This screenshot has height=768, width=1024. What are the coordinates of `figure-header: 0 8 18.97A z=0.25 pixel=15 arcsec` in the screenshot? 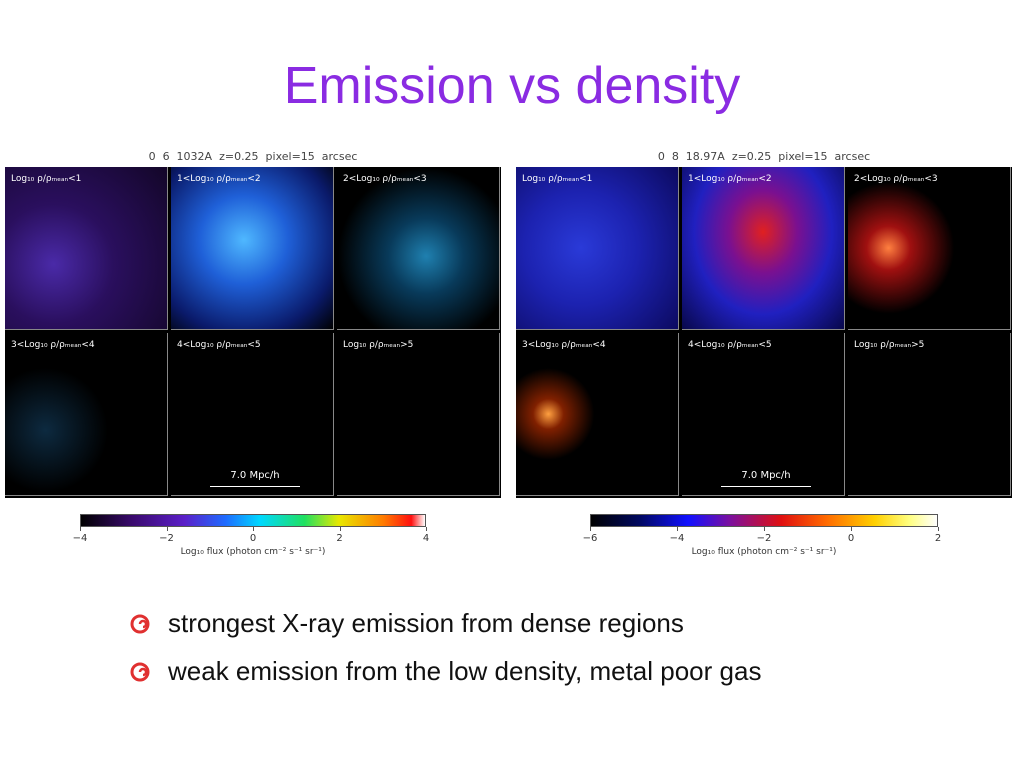 It's located at (764, 156).